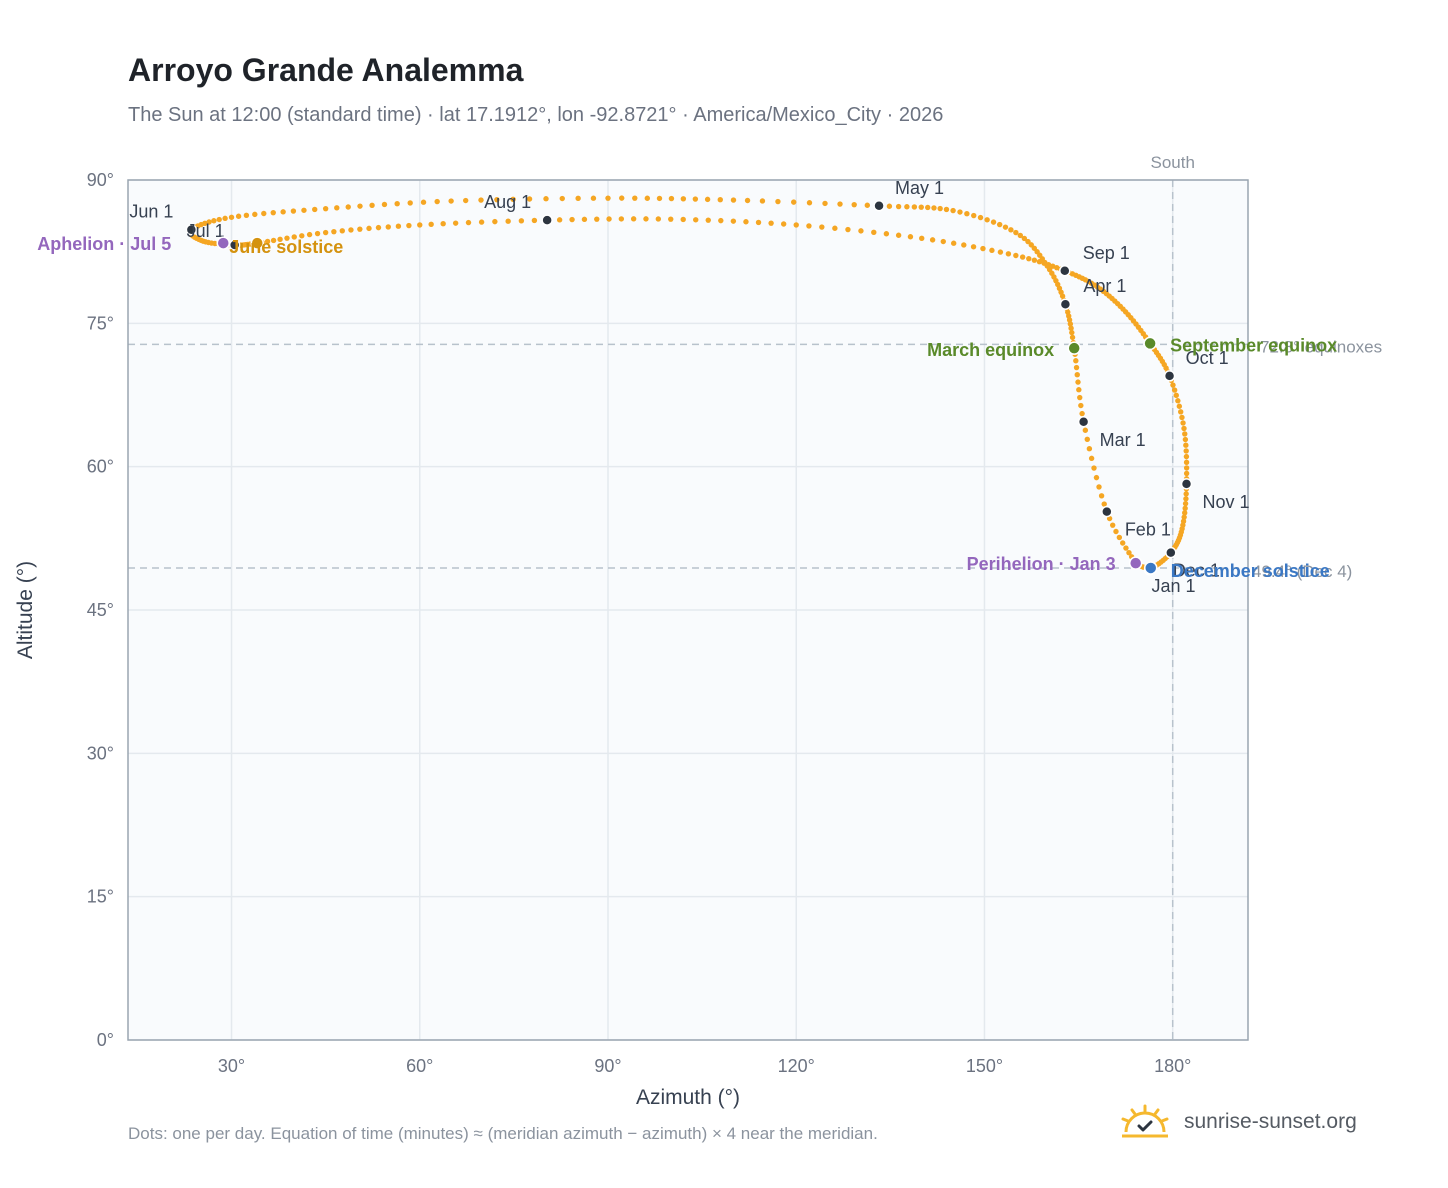 Image resolution: width=1448 pixels, height=1188 pixels. What do you see at coordinates (1238, 1122) in the screenshot?
I see `brand: sunrise-sunset.org` at bounding box center [1238, 1122].